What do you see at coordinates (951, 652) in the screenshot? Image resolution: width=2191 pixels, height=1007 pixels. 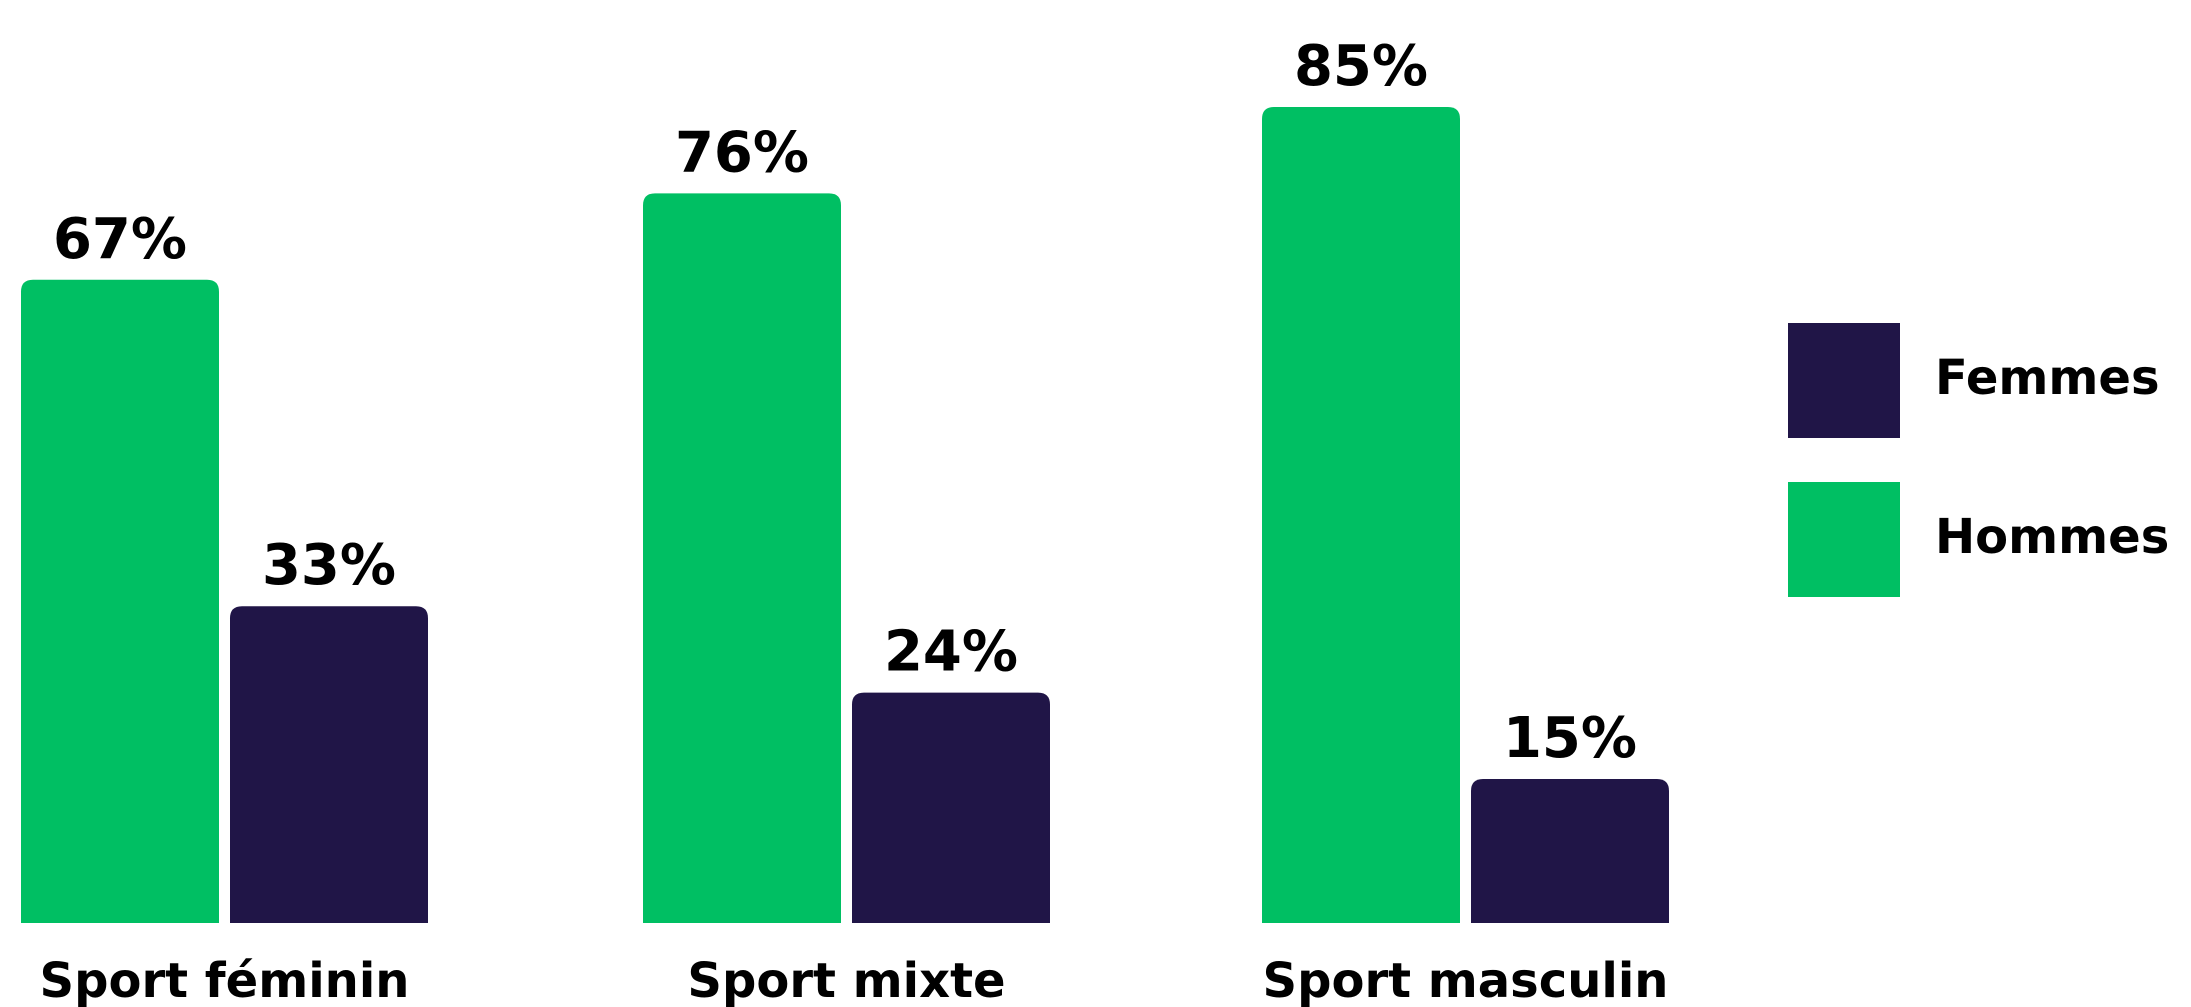 I see `value-label: 24%` at bounding box center [951, 652].